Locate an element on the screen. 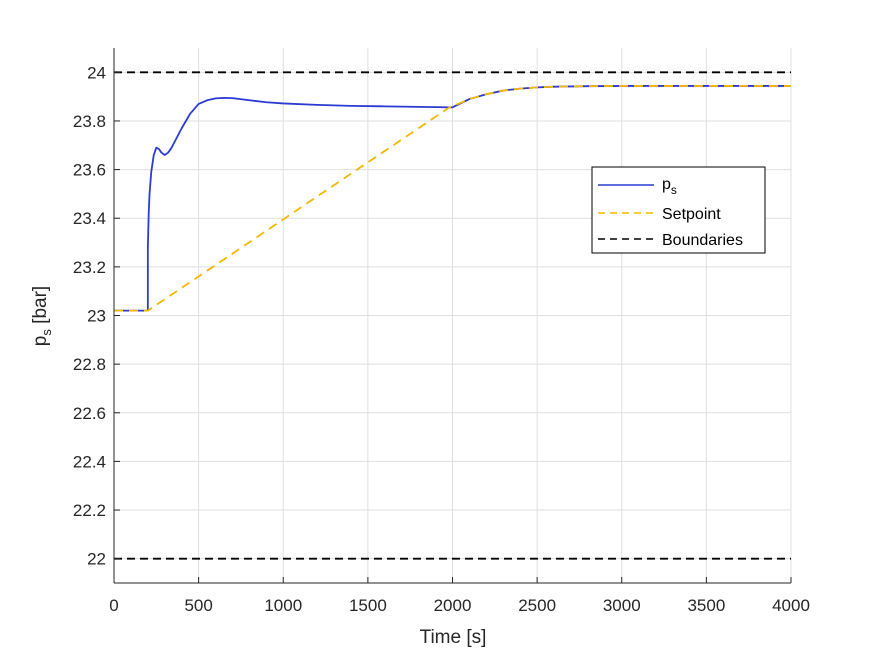 The image size is (875, 656). y-tick-label: 22.2 is located at coordinates (89, 510).